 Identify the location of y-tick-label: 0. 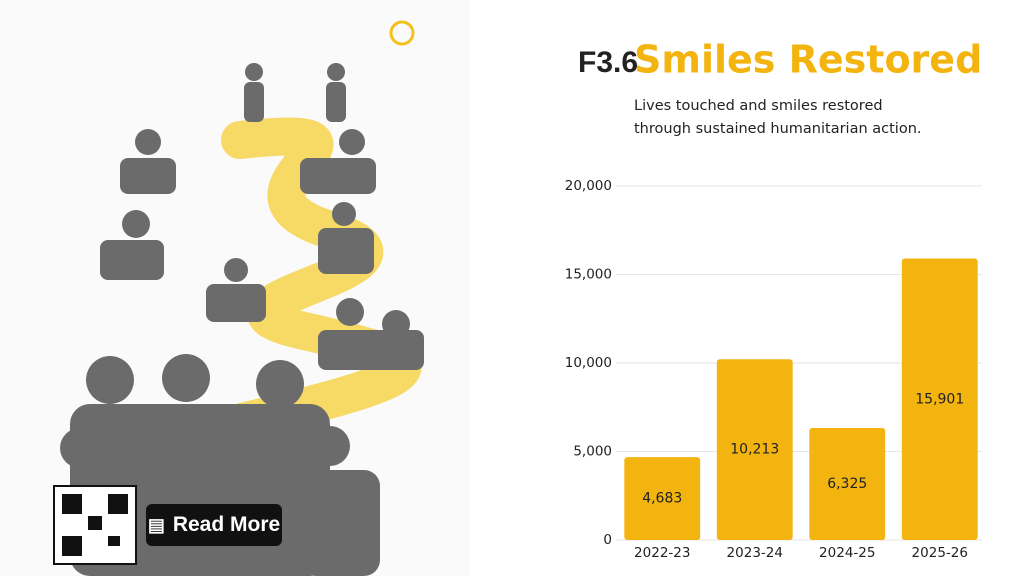
(607, 540).